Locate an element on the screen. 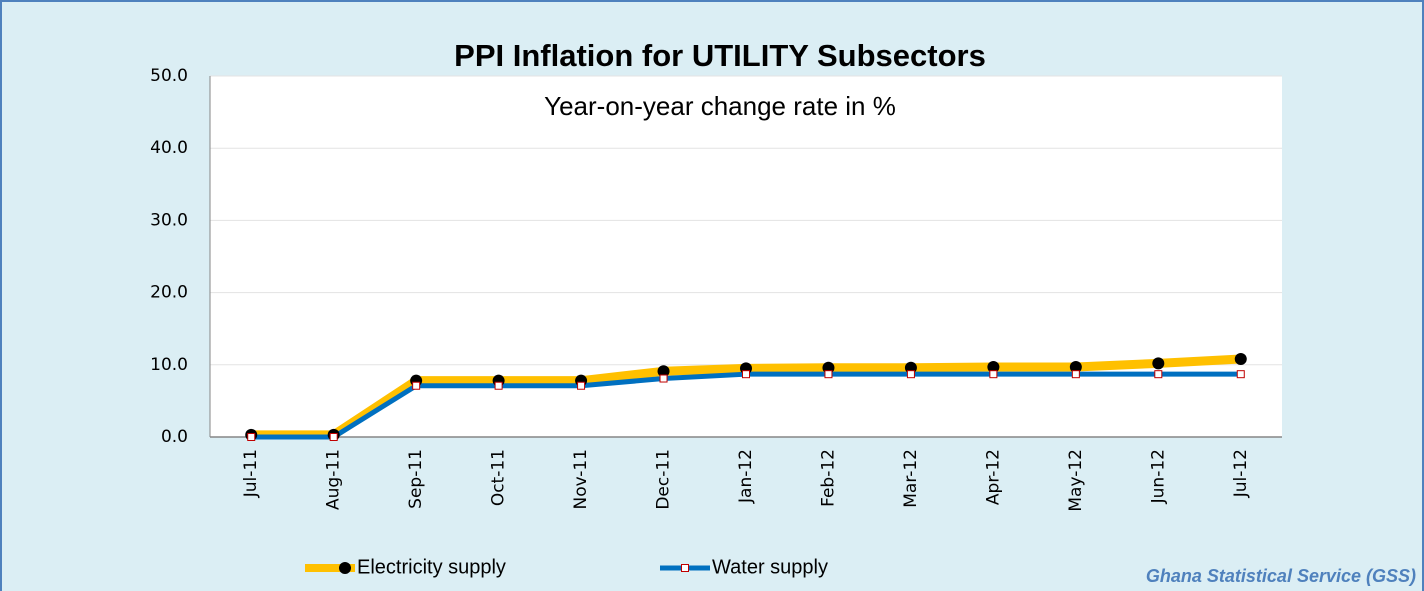 Image resolution: width=1424 pixels, height=591 pixels. x-tick-label: Jan-12 is located at coordinates (746, 476).